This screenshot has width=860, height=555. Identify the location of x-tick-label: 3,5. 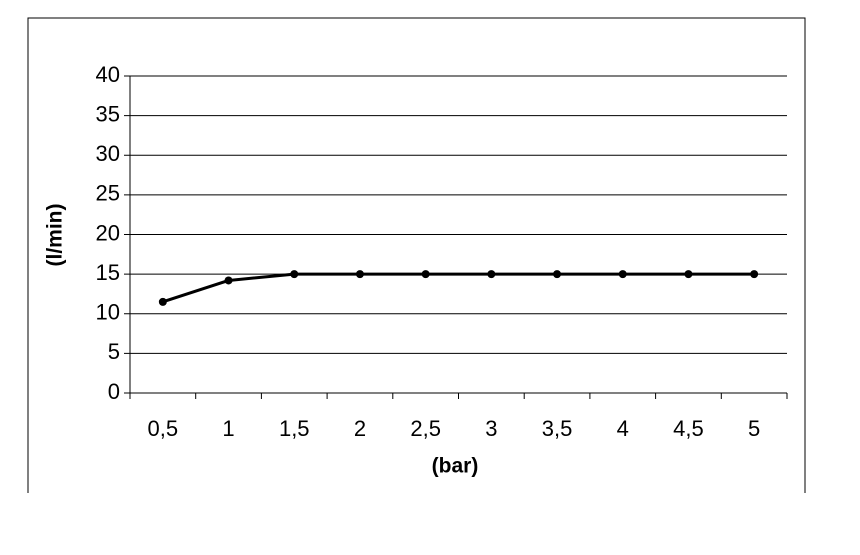
(557, 428).